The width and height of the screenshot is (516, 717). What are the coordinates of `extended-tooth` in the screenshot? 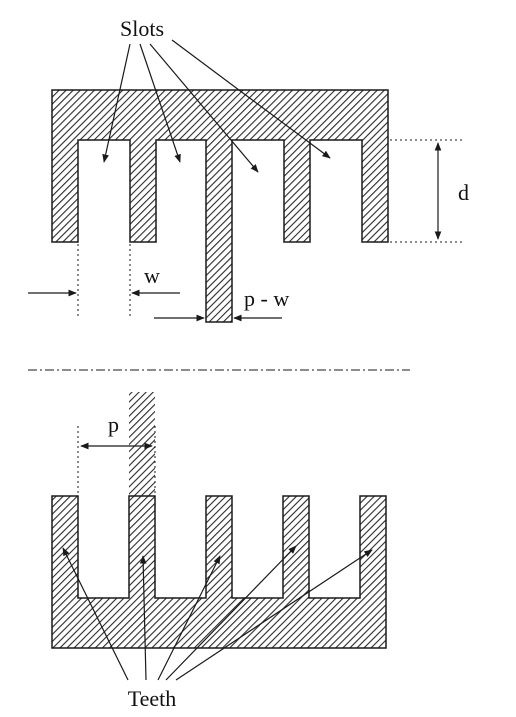 It's located at (142, 445).